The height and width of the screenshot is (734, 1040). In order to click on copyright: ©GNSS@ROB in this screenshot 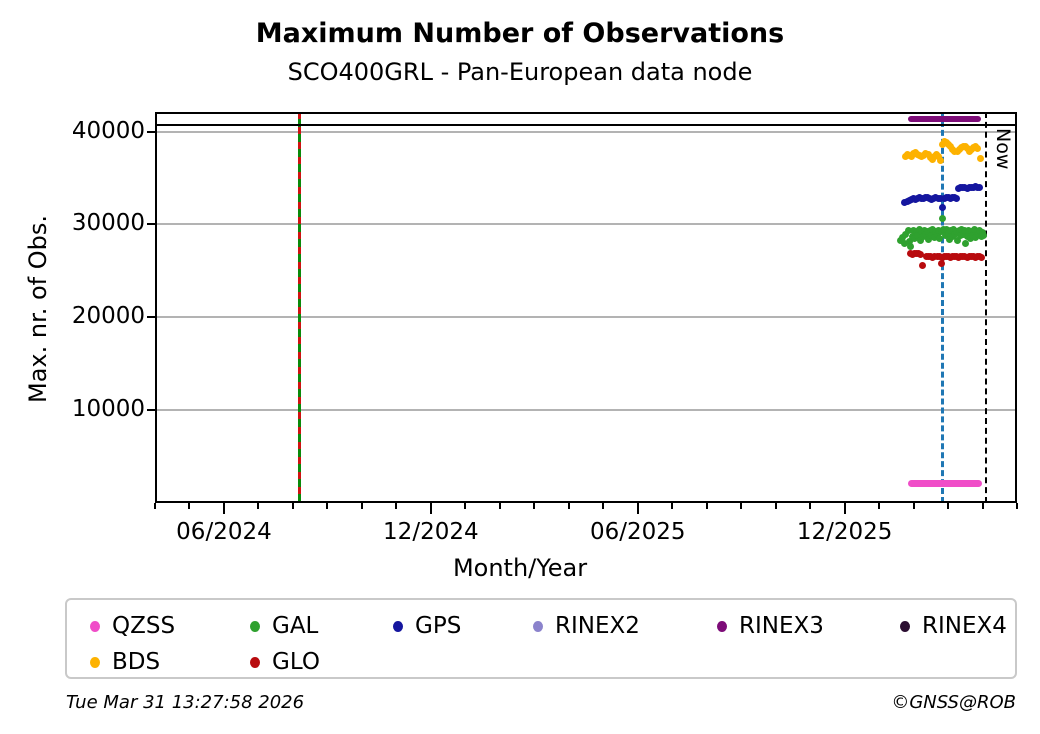, I will do `click(953, 702)`.